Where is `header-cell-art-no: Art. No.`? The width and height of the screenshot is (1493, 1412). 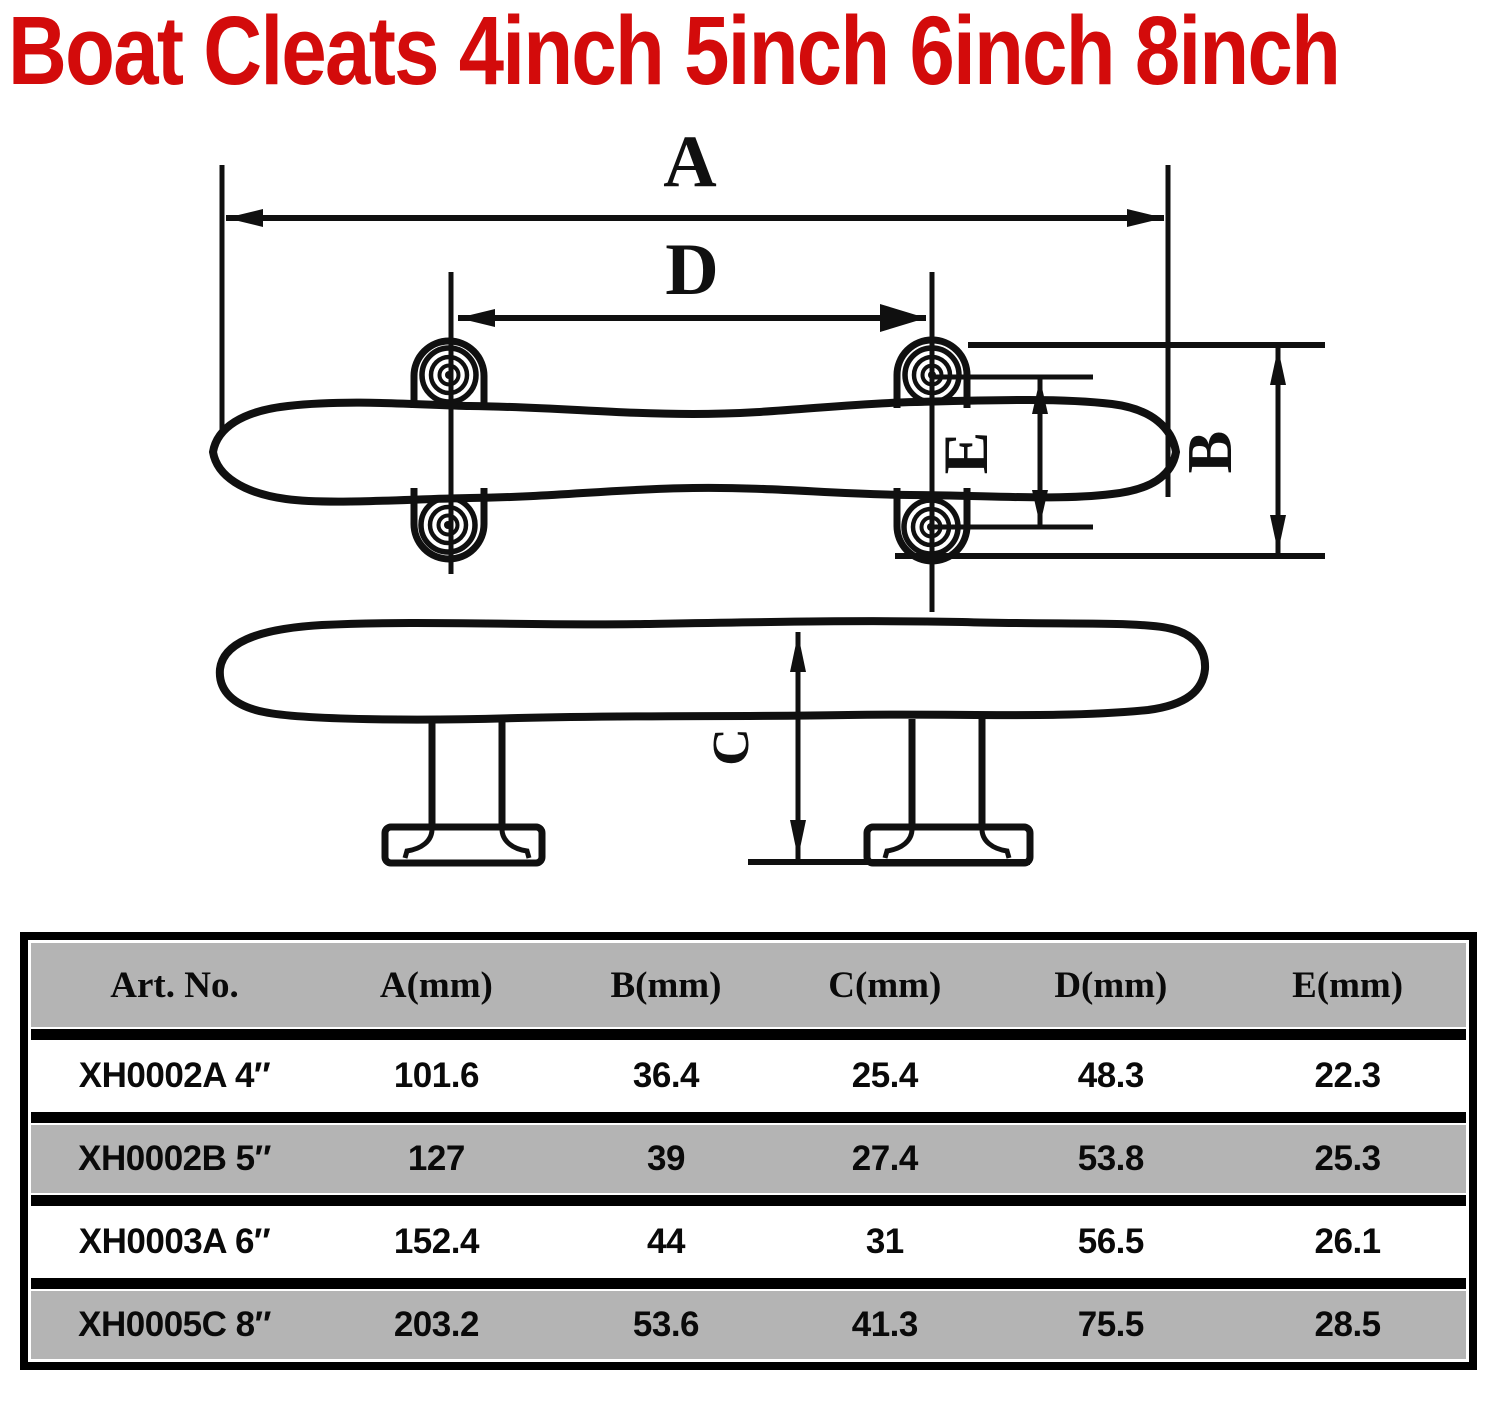 header-cell-art-no: Art. No. is located at coordinates (174, 985).